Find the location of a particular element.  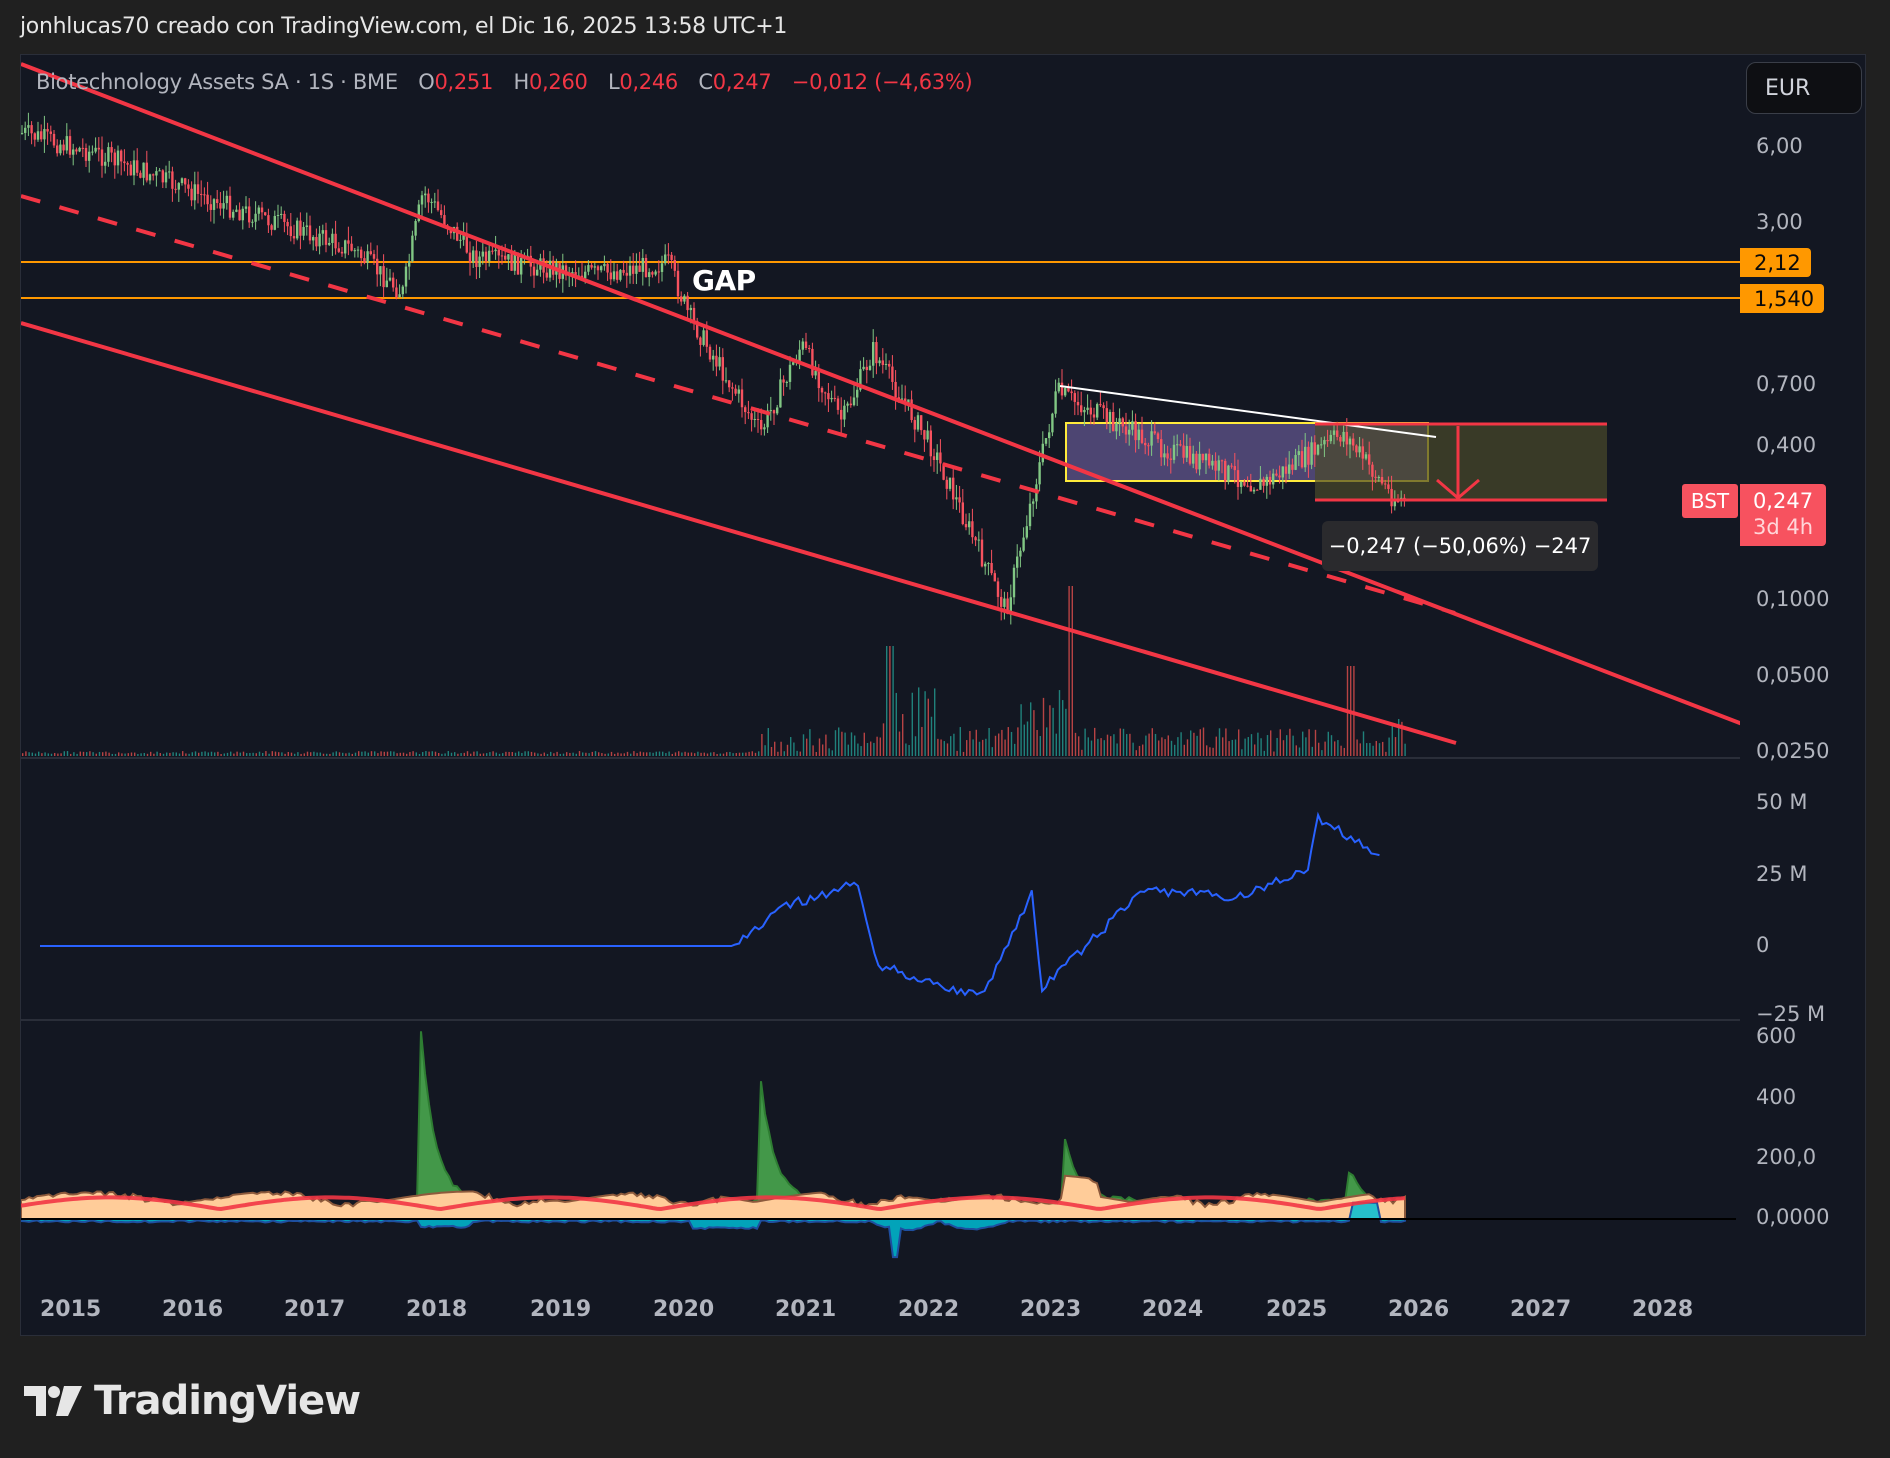

price-axis-tick: 0,400 is located at coordinates (1786, 445).